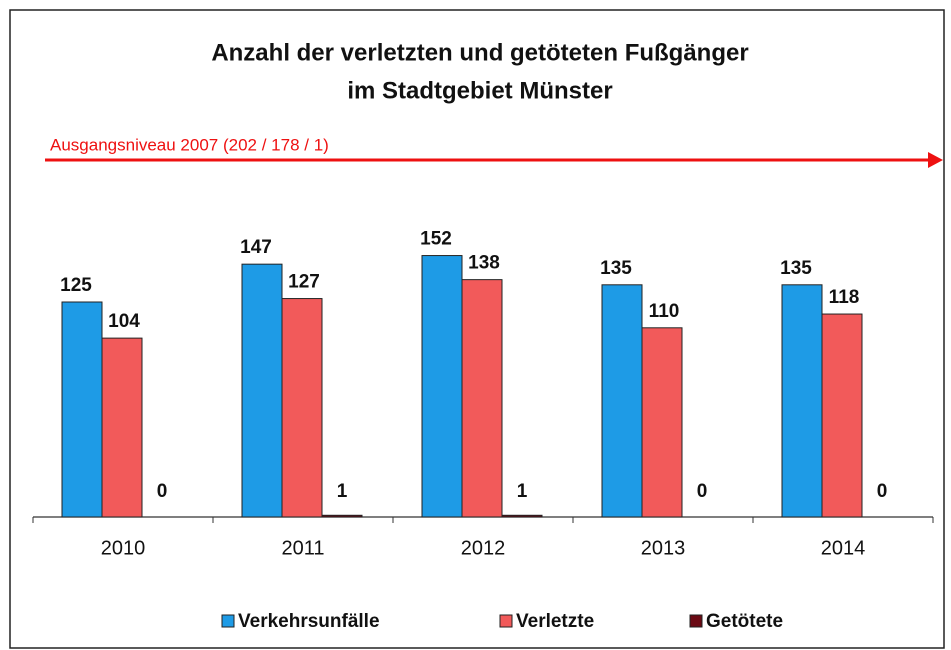  I want to click on chart-title: im Stadtgebiet Münster, so click(479, 90).